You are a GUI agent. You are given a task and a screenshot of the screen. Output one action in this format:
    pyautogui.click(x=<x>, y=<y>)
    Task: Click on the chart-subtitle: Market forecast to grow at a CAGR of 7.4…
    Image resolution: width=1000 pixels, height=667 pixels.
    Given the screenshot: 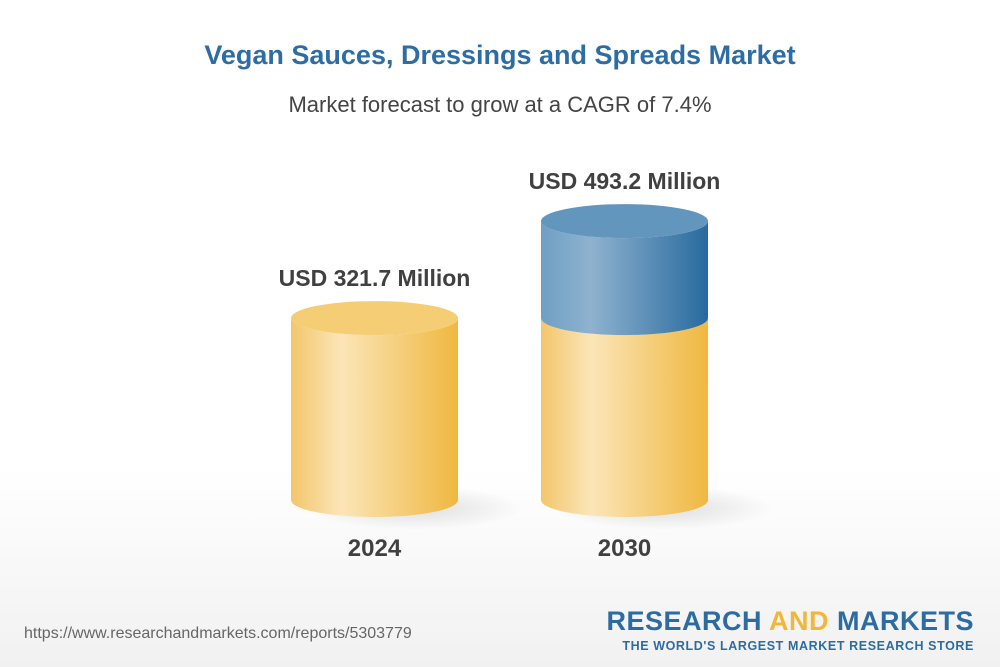 What is the action you would take?
    pyautogui.click(x=500, y=104)
    